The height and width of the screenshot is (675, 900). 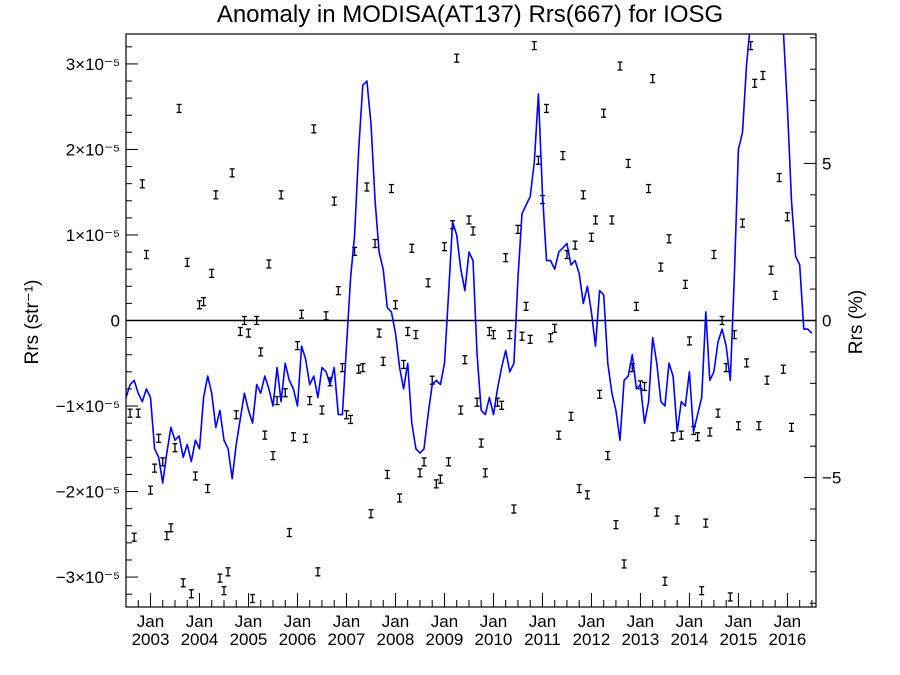 I want to click on left-tick-label: −2×10⁻⁵, so click(x=88, y=492).